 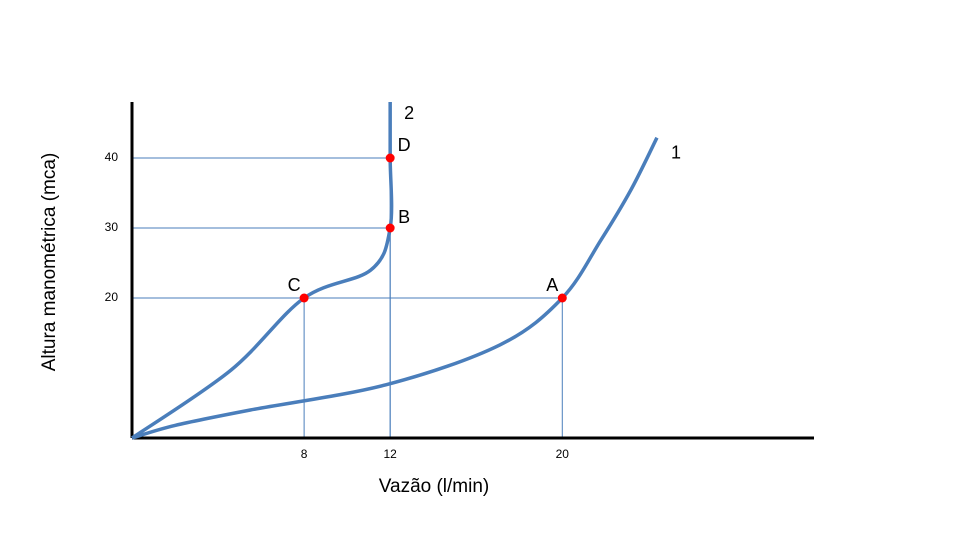 I want to click on point-label: C, so click(x=294, y=285).